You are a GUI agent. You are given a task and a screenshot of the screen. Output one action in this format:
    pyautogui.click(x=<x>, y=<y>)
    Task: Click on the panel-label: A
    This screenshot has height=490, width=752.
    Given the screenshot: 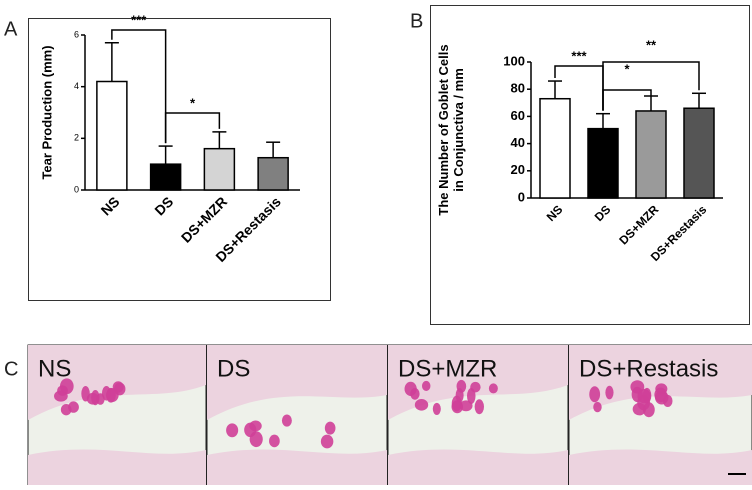 What is the action you would take?
    pyautogui.click(x=11, y=29)
    